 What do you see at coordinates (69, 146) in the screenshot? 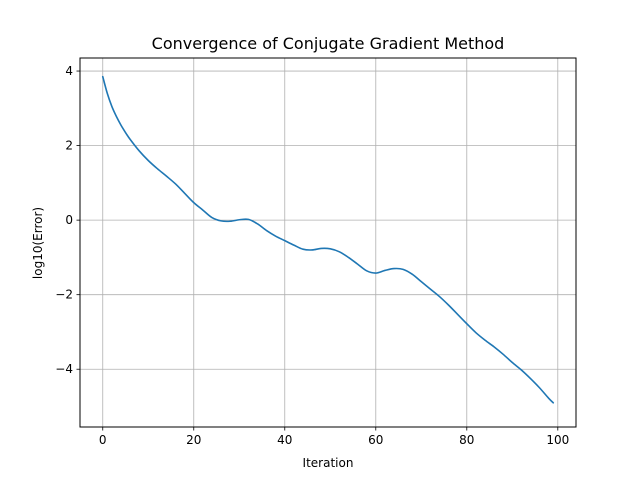
I see `y-tick-label: 2` at bounding box center [69, 146].